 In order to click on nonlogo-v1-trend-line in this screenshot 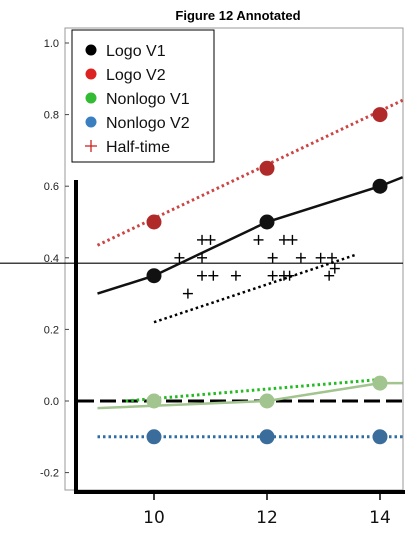, I will do `click(250, 395)`.